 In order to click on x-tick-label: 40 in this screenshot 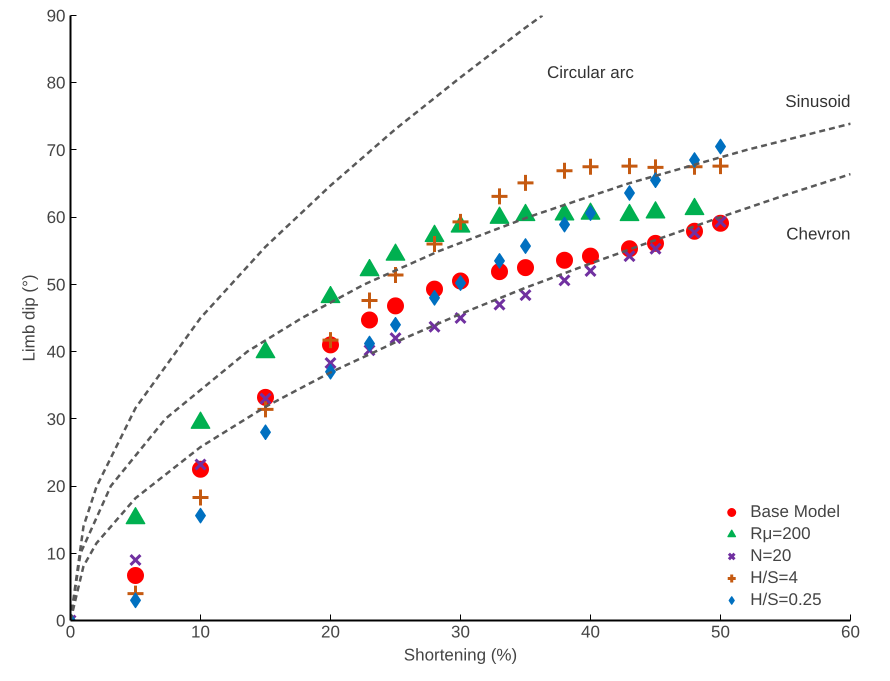, I will do `click(590, 632)`.